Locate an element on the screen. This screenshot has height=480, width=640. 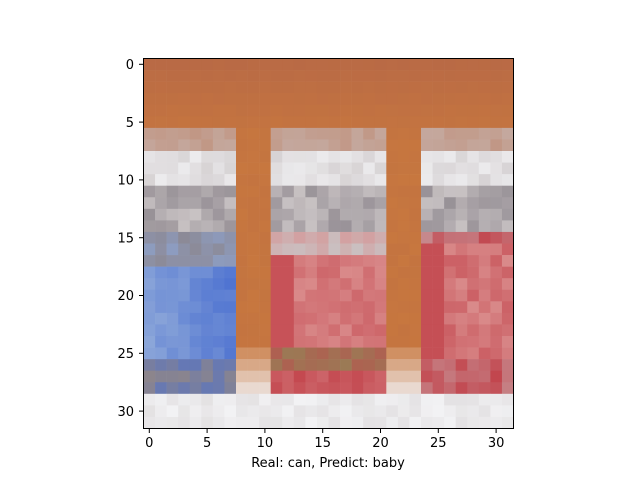
x-tick-label: 20 is located at coordinates (380, 443).